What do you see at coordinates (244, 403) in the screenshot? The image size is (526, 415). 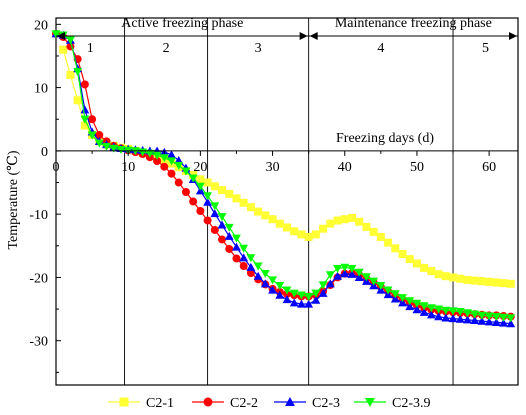 I see `legend-label-C2-2: C2-2` at bounding box center [244, 403].